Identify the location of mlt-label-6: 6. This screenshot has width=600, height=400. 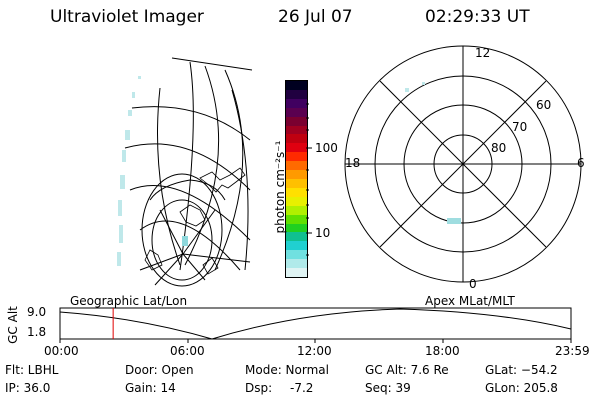
(581, 163).